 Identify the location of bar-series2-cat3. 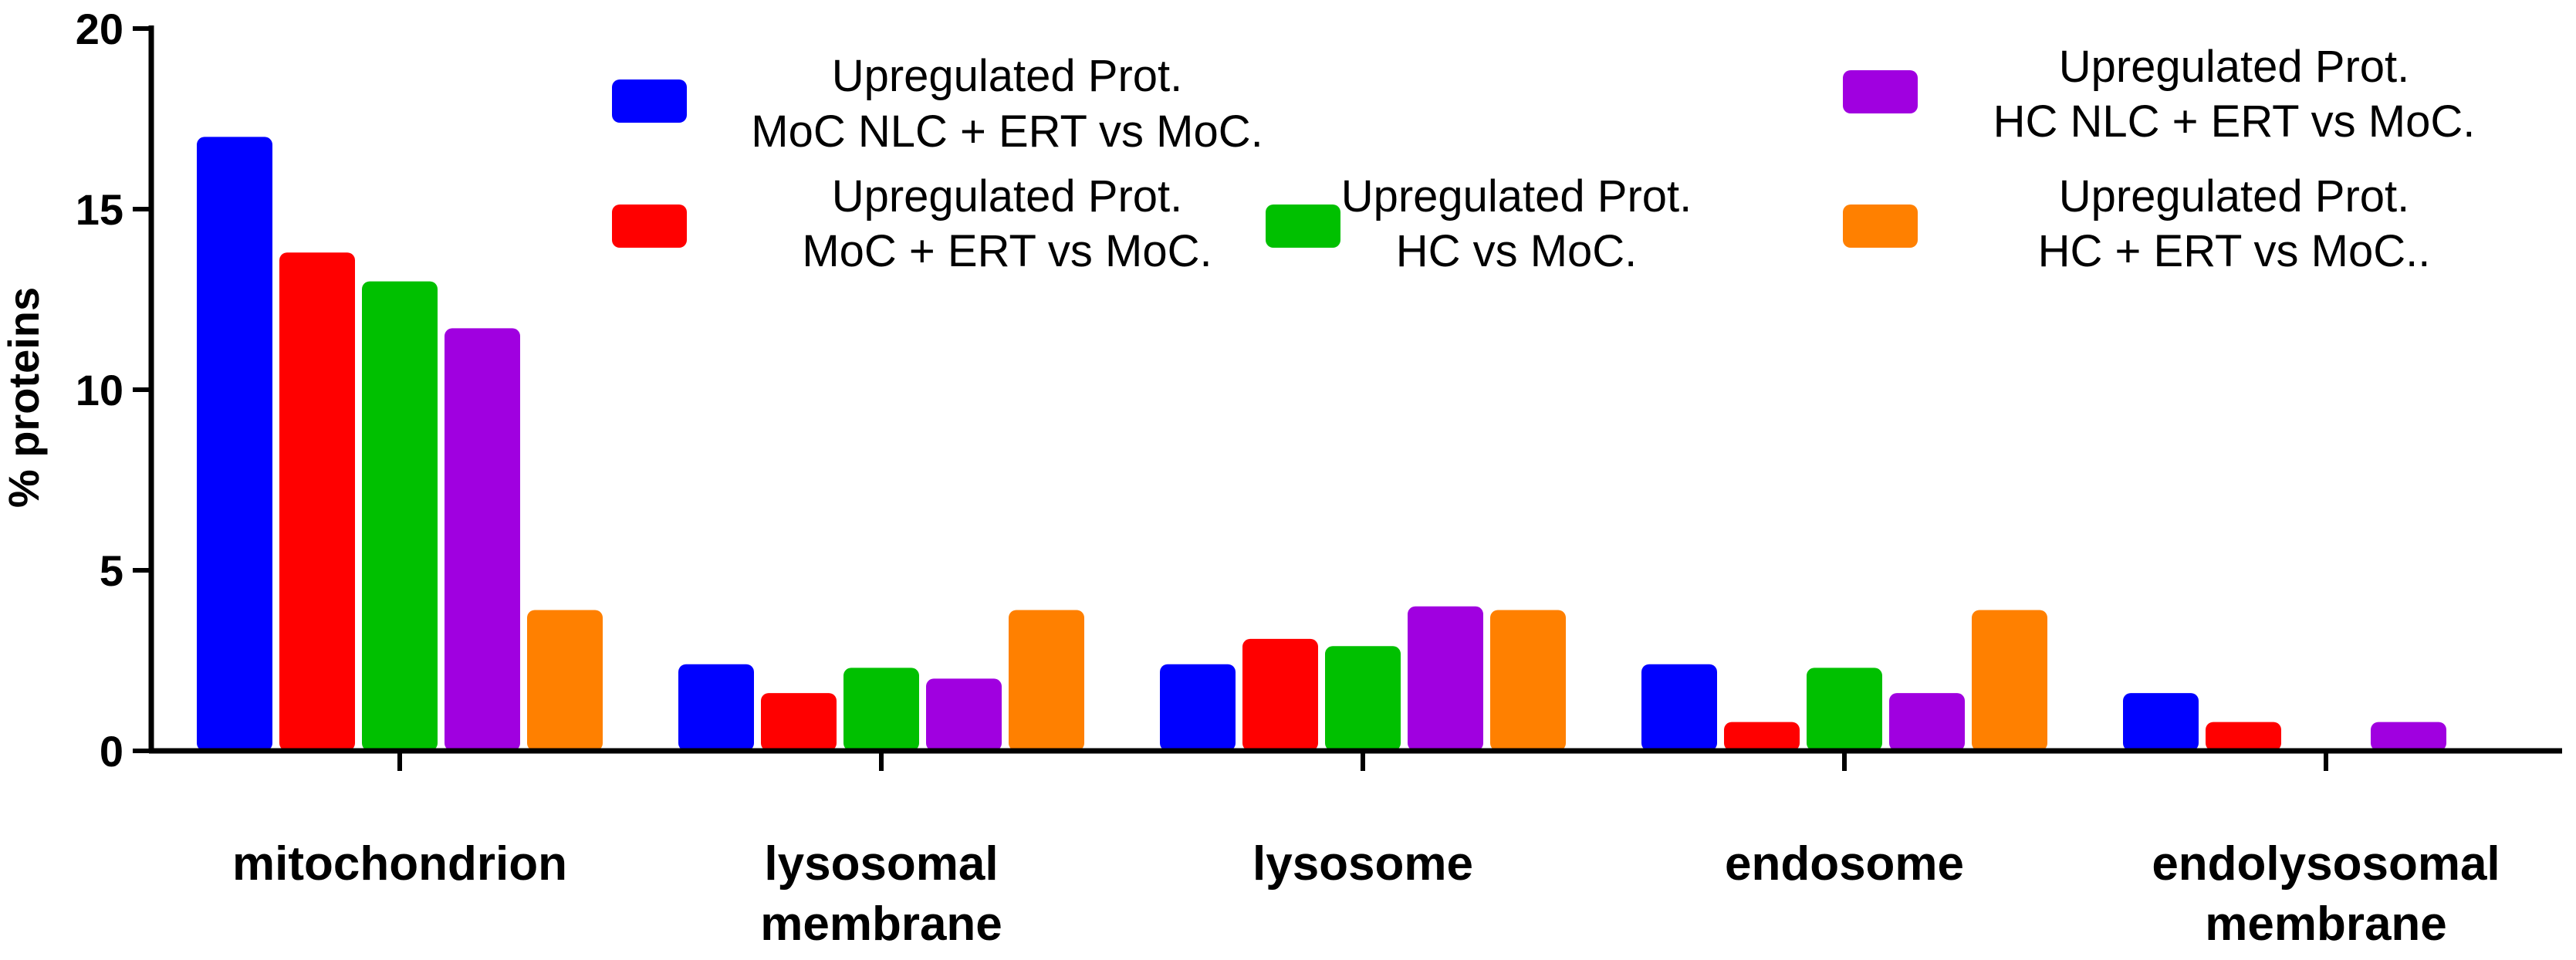
(1280, 694).